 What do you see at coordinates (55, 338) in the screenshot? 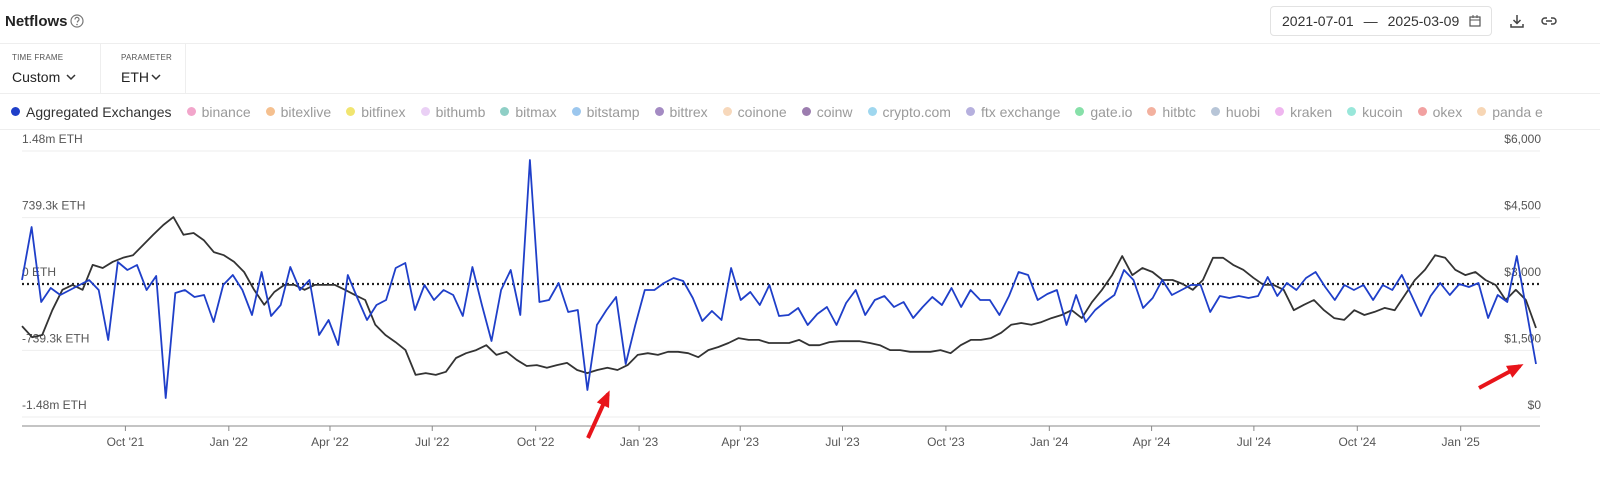
I see `y-tick-label: -739.3k ETH` at bounding box center [55, 338].